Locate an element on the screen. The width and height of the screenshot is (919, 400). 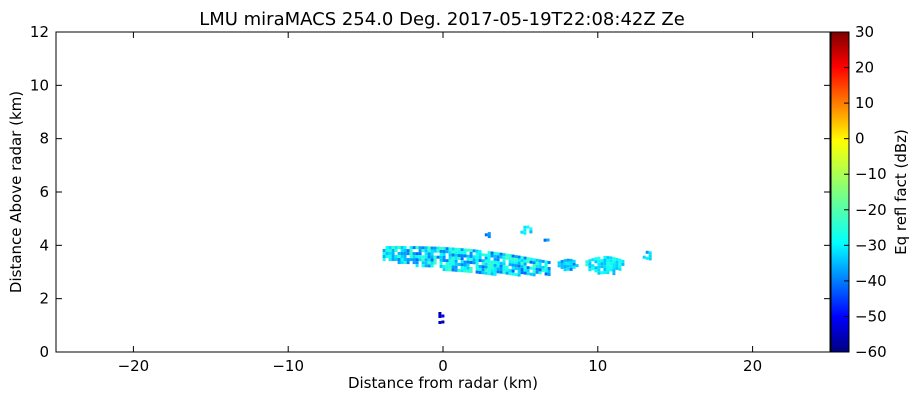
colorbar-tick-label: −40 is located at coordinates (871, 281).